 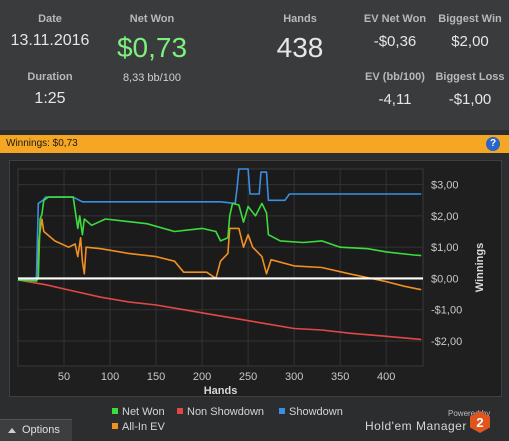 What do you see at coordinates (316, 412) in the screenshot?
I see `legend-label-showdown: Showdown` at bounding box center [316, 412].